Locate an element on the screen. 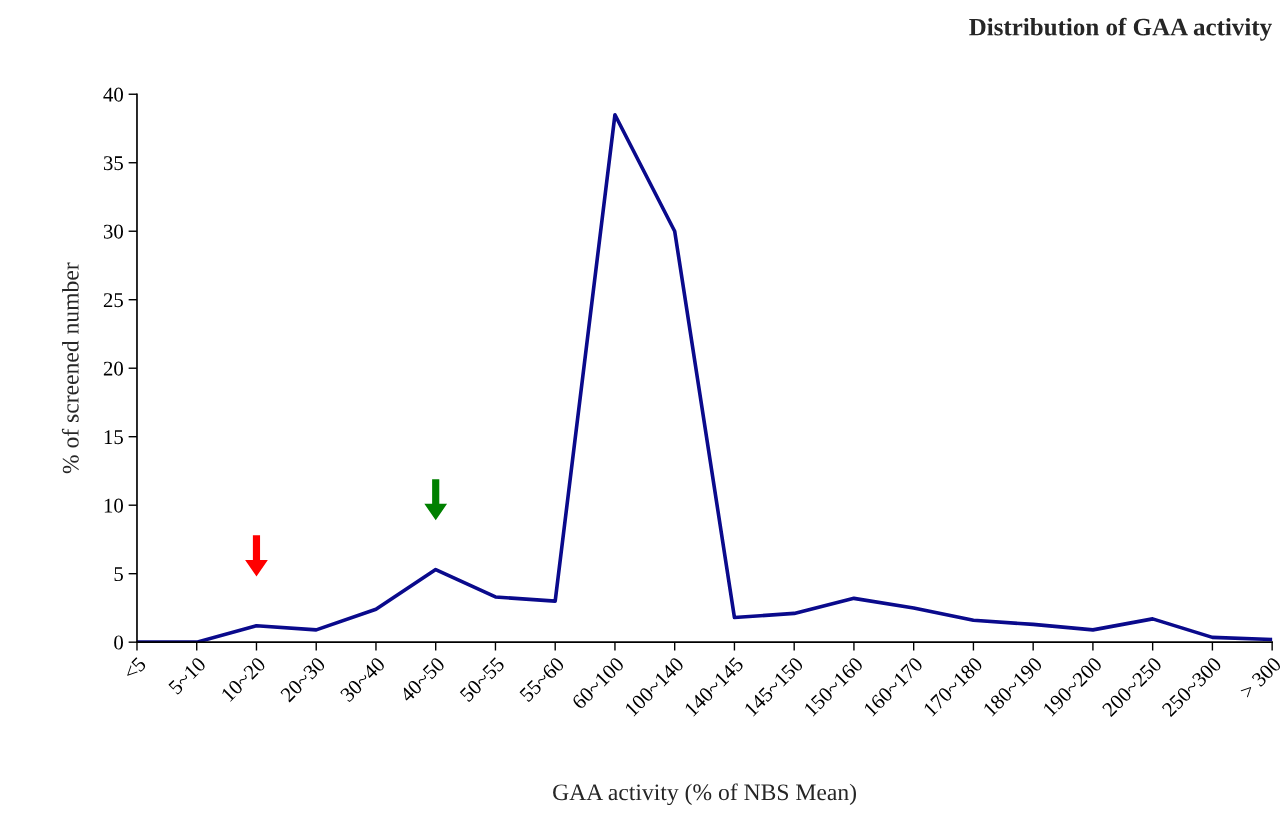 This screenshot has width=1285, height=834. y-tick-label: 25 is located at coordinates (113, 300).